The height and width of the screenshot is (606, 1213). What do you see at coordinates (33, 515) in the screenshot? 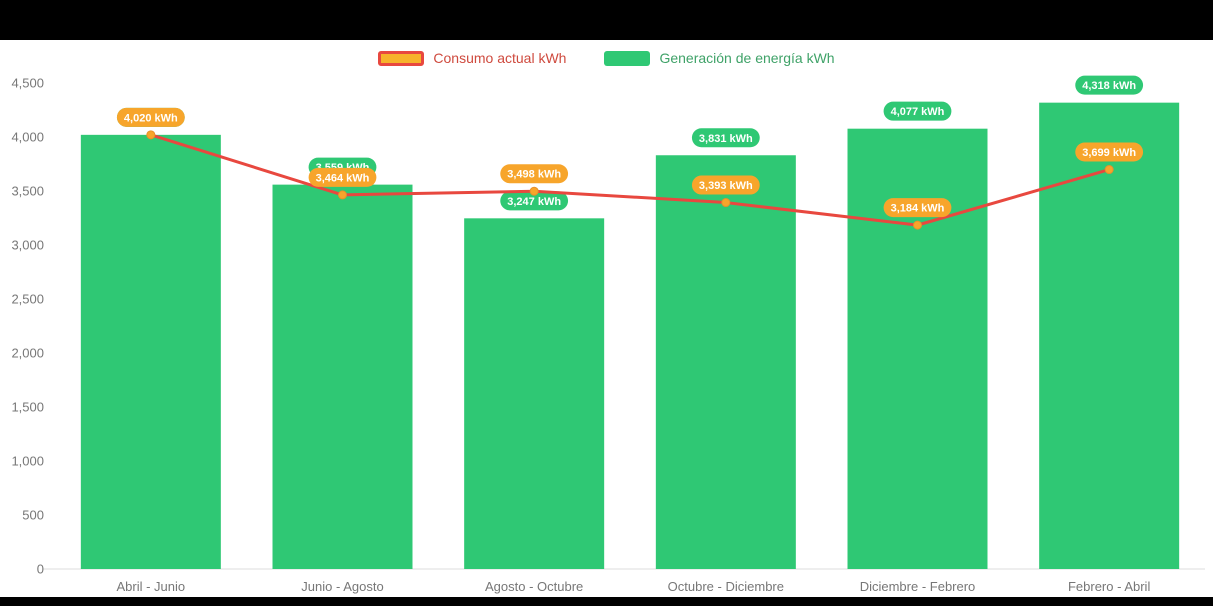
I see `y-axis-tick-label: 500` at bounding box center [33, 515].